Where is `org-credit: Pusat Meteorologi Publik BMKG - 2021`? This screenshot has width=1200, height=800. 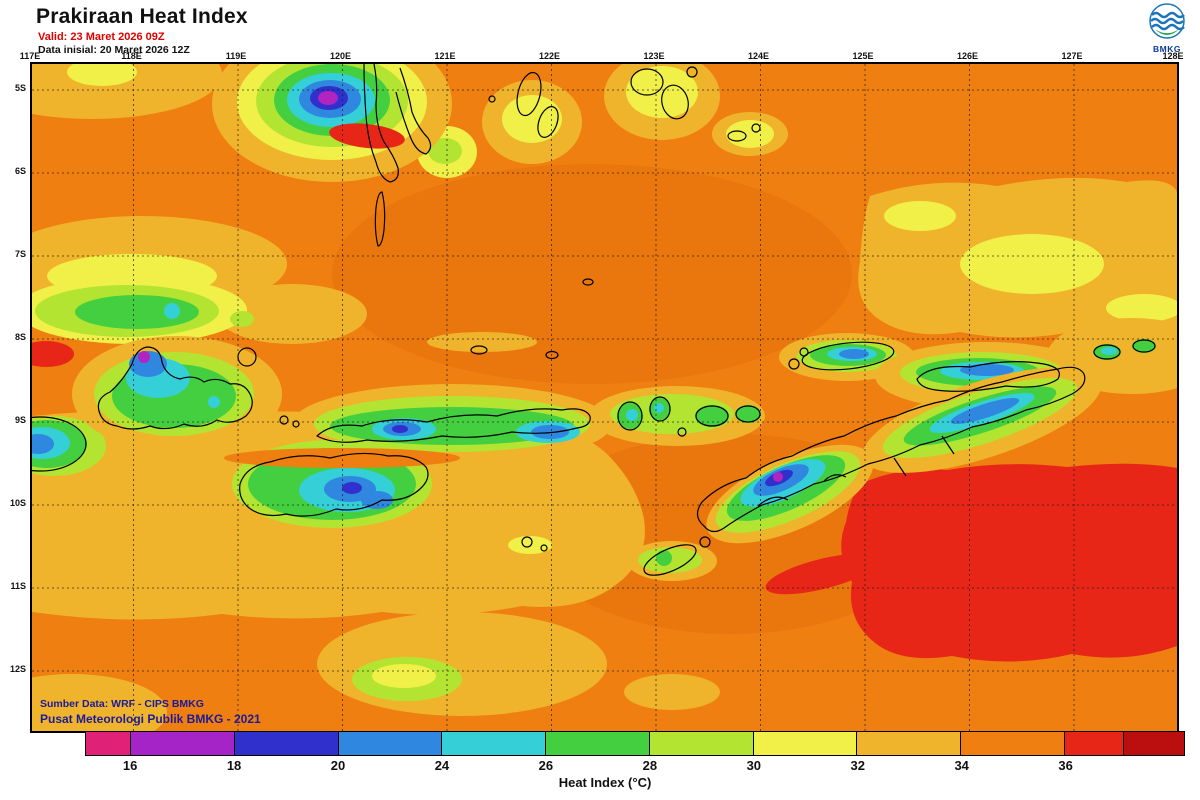 org-credit: Pusat Meteorologi Publik BMKG - 2021 is located at coordinates (150, 719).